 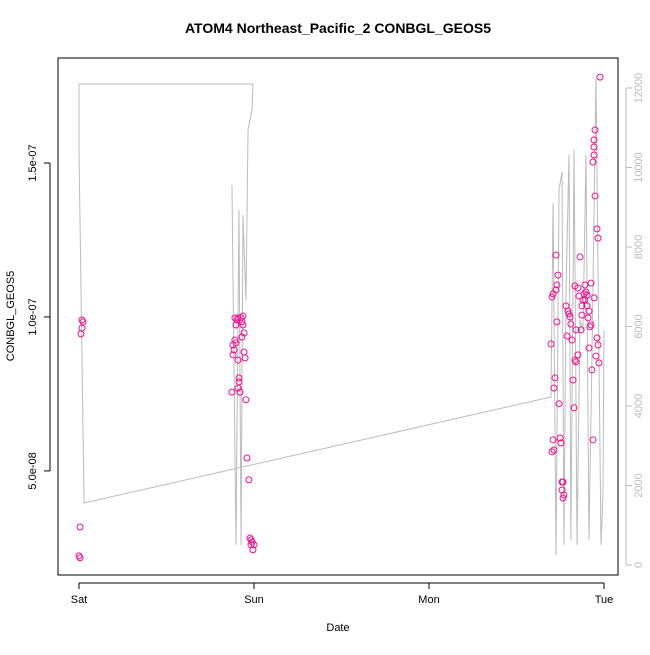 I want to click on x-tick-label: Sat, so click(x=79, y=600).